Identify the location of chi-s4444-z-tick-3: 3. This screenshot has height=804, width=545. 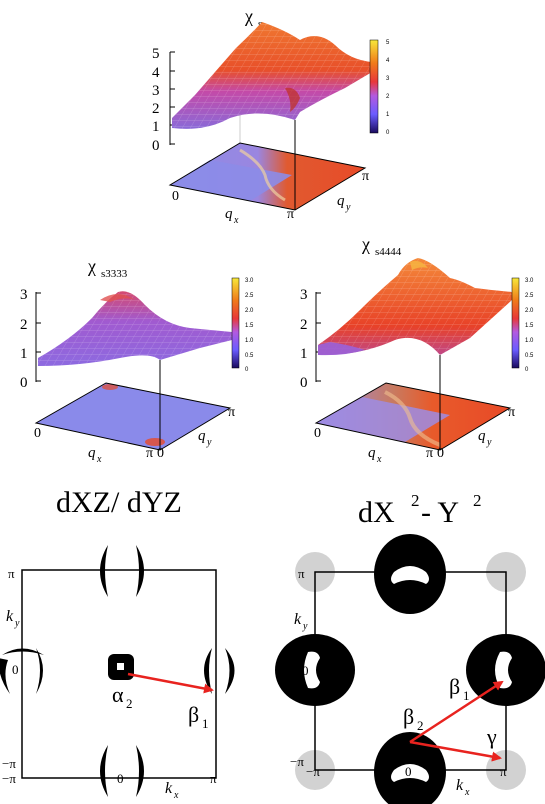
(304, 295).